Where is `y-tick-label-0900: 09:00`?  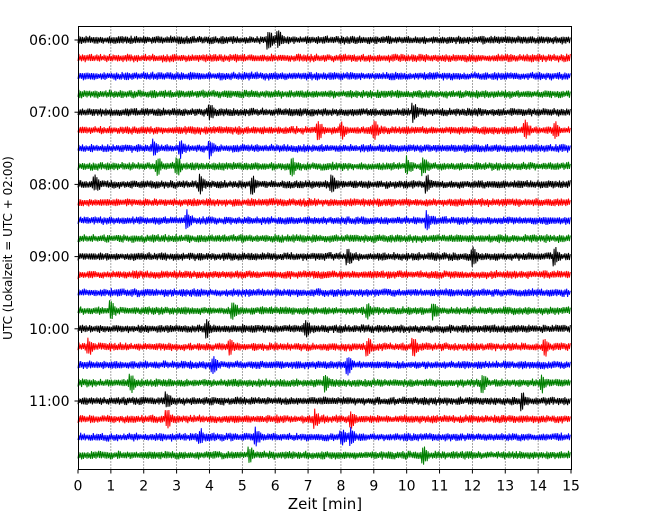 y-tick-label-0900: 09:00 is located at coordinates (49, 258).